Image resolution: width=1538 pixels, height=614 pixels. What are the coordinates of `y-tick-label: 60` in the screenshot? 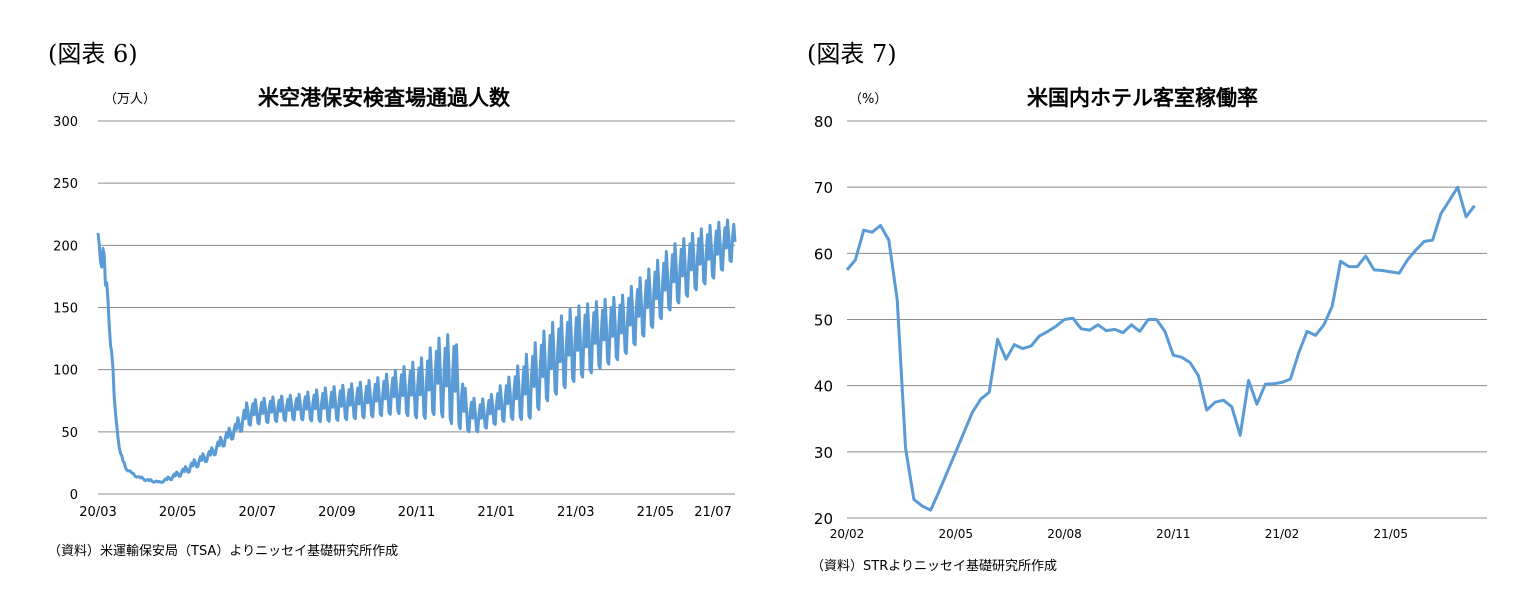 It's located at (823, 254).